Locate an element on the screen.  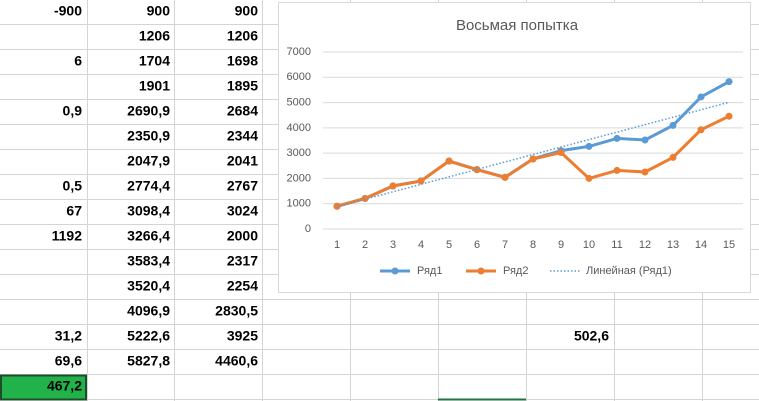
cell-value: 2000 is located at coordinates (242, 236).